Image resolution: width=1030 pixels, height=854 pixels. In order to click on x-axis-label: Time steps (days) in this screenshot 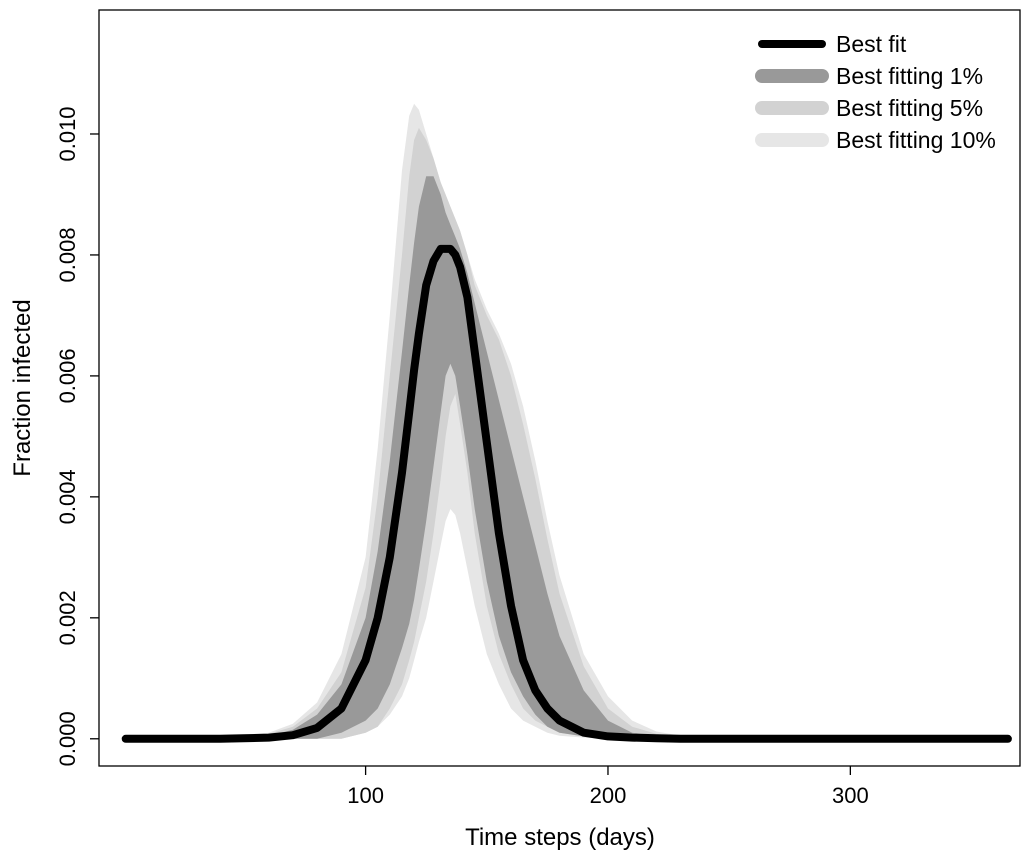, I will do `click(560, 837)`.